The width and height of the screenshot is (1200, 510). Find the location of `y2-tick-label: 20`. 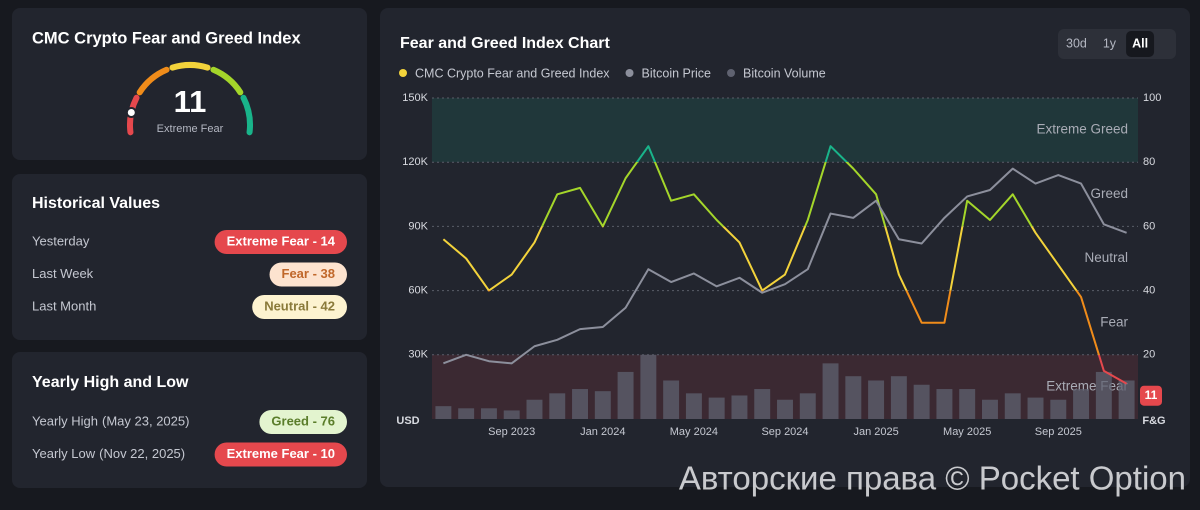

y2-tick-label: 20 is located at coordinates (1149, 355).